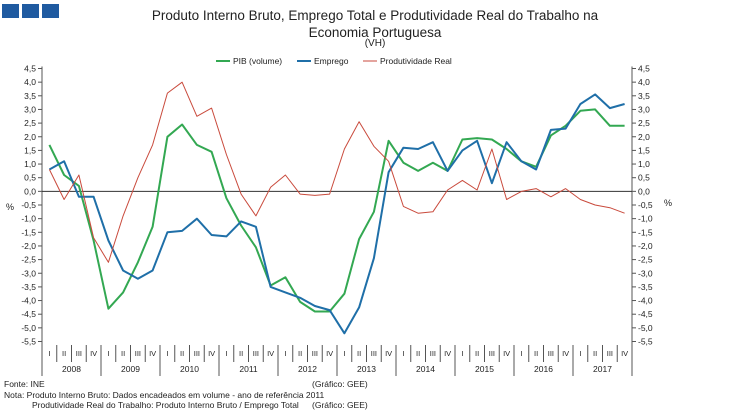 The width and height of the screenshot is (750, 418). What do you see at coordinates (130, 369) in the screenshot?
I see `year-label: 2009` at bounding box center [130, 369].